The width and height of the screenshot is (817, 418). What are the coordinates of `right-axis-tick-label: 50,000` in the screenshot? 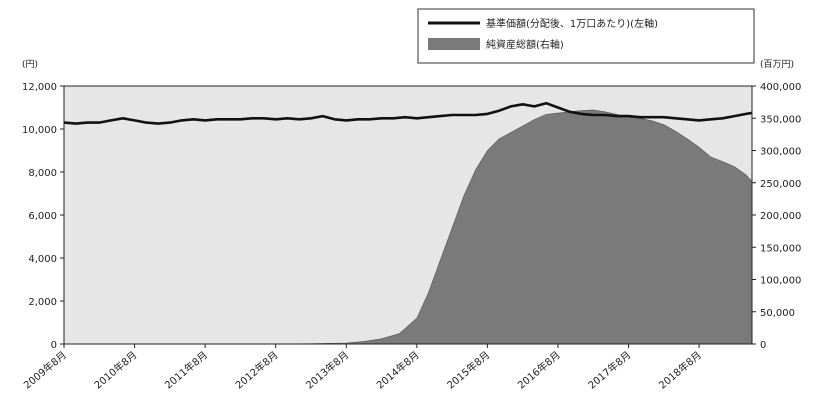 It's located at (777, 313).